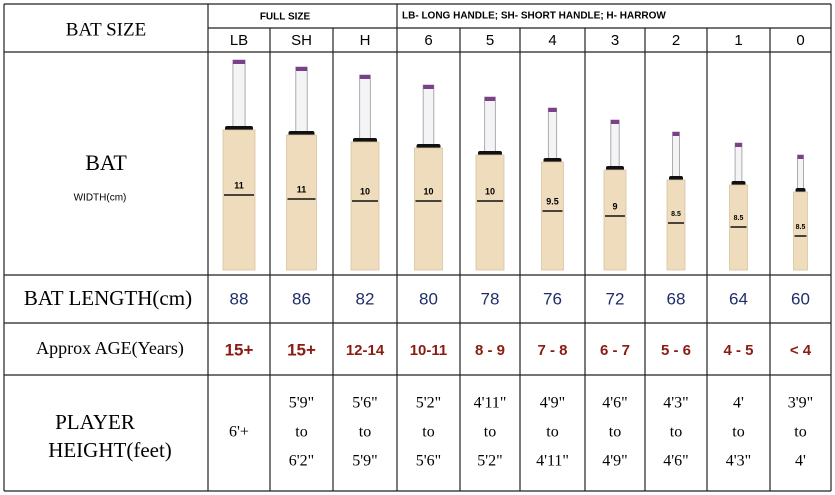 The height and width of the screenshot is (495, 835). What do you see at coordinates (108, 298) in the screenshot?
I see `length-label: BAT LENGTH(cm)` at bounding box center [108, 298].